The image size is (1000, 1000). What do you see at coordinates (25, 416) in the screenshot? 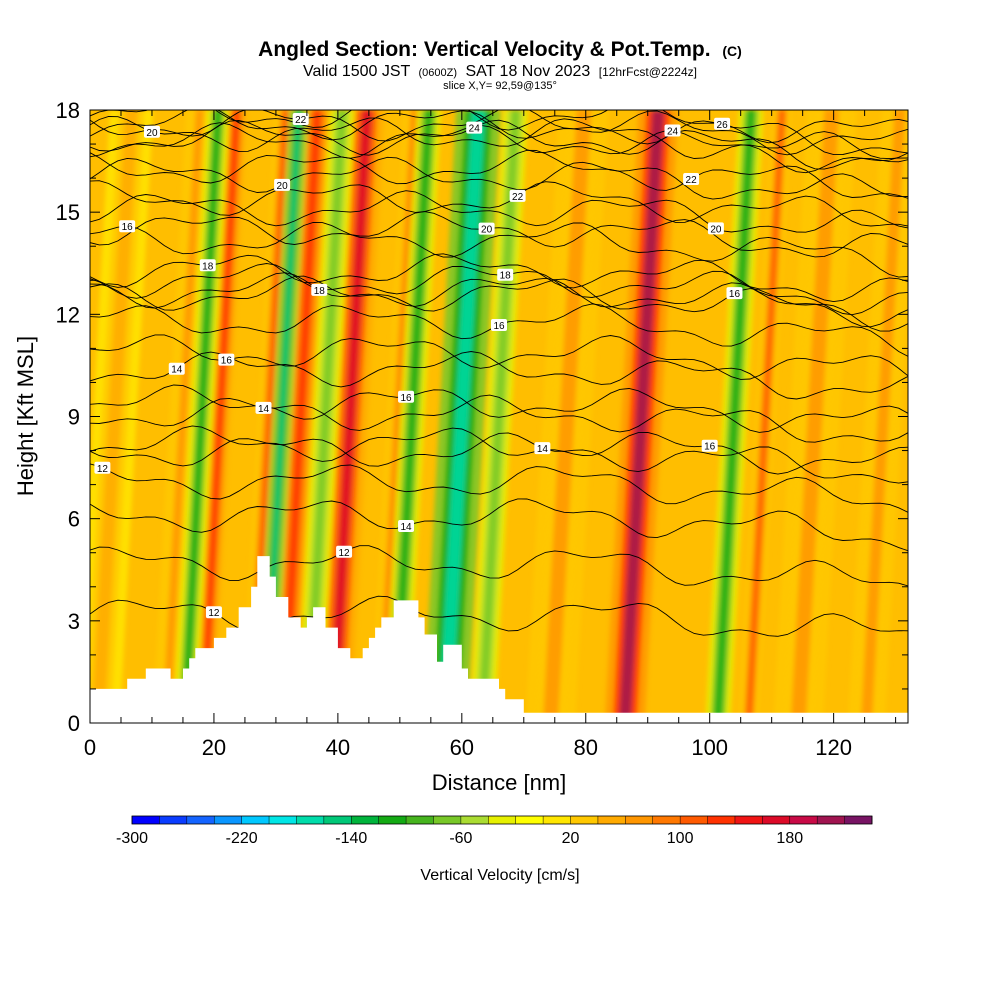
I see `y-axis-label: Height [Kft MSL]` at bounding box center [25, 416].